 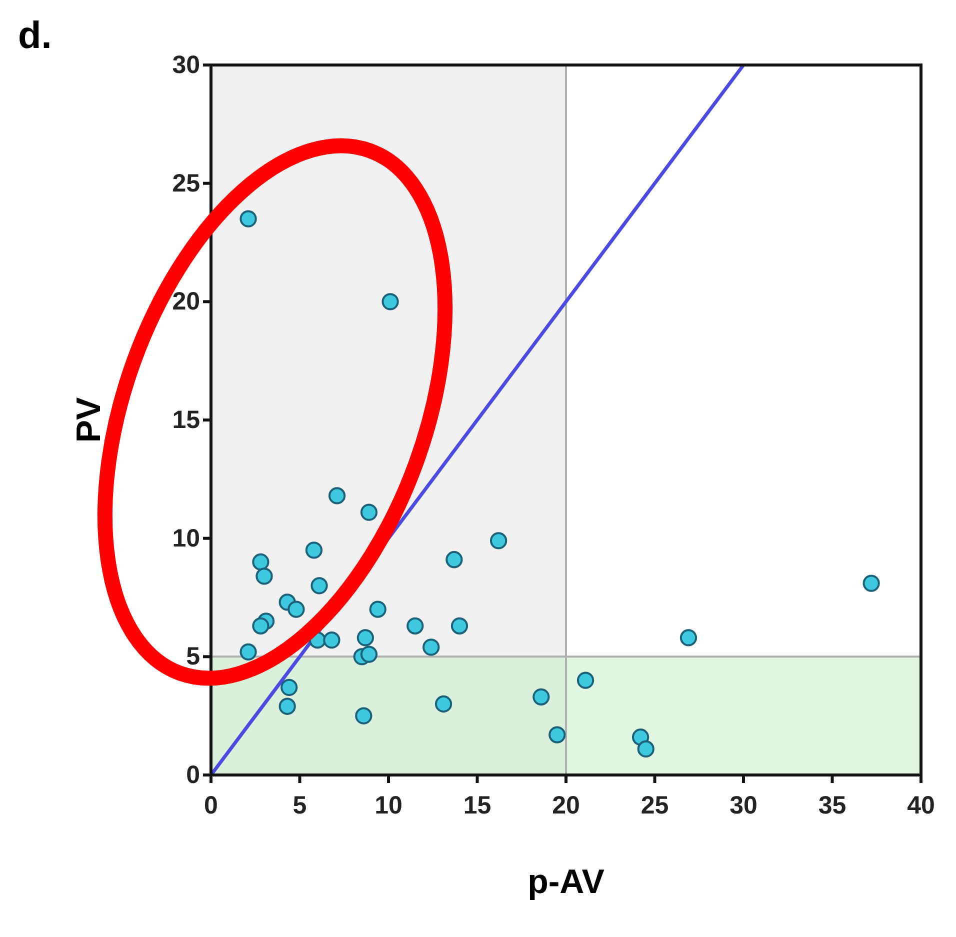 What do you see at coordinates (35, 36) in the screenshot?
I see `chart-title: d.` at bounding box center [35, 36].